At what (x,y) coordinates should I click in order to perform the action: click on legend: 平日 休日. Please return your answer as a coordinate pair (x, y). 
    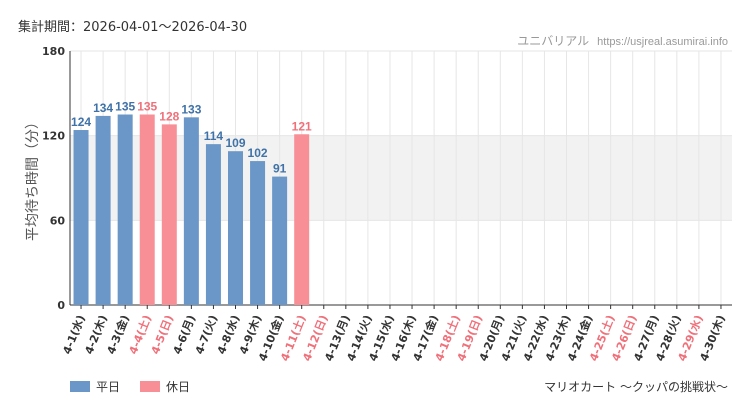
    Looking at the image, I should click on (140, 386).